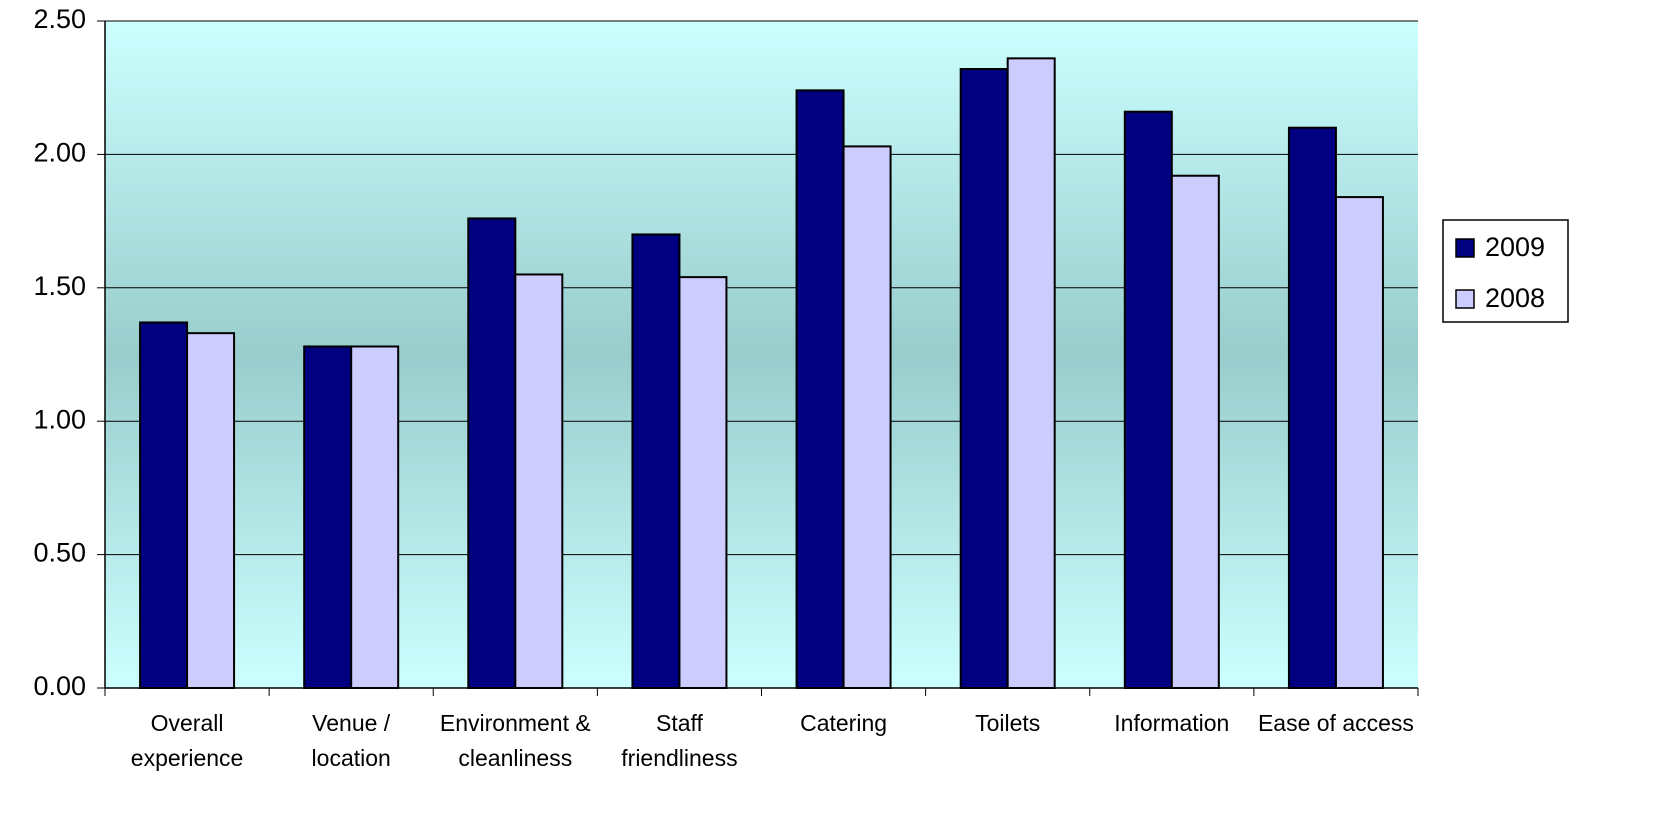 This screenshot has height=824, width=1668. I want to click on y-tick-label: 2.00, so click(59, 153).